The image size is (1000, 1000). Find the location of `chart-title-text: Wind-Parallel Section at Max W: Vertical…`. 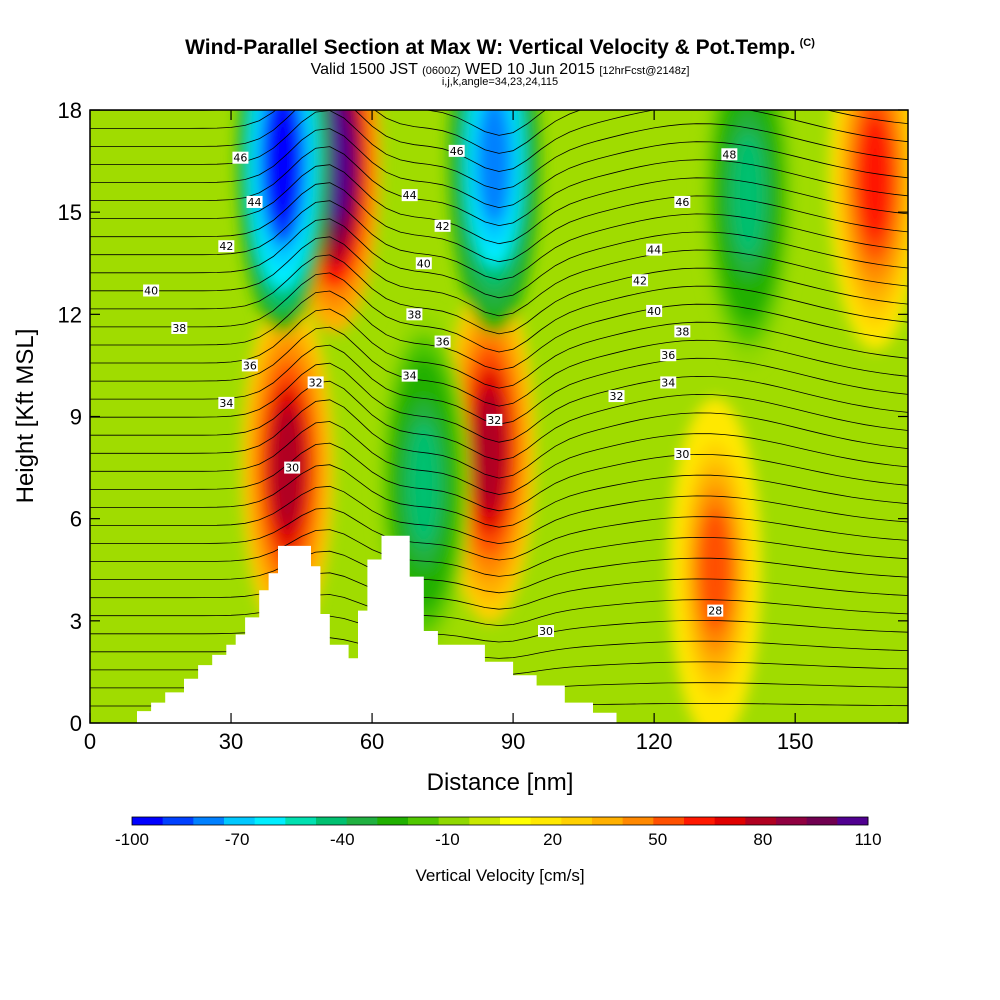

chart-title-text: Wind-Parallel Section at Max W: Vertical… is located at coordinates (490, 47).